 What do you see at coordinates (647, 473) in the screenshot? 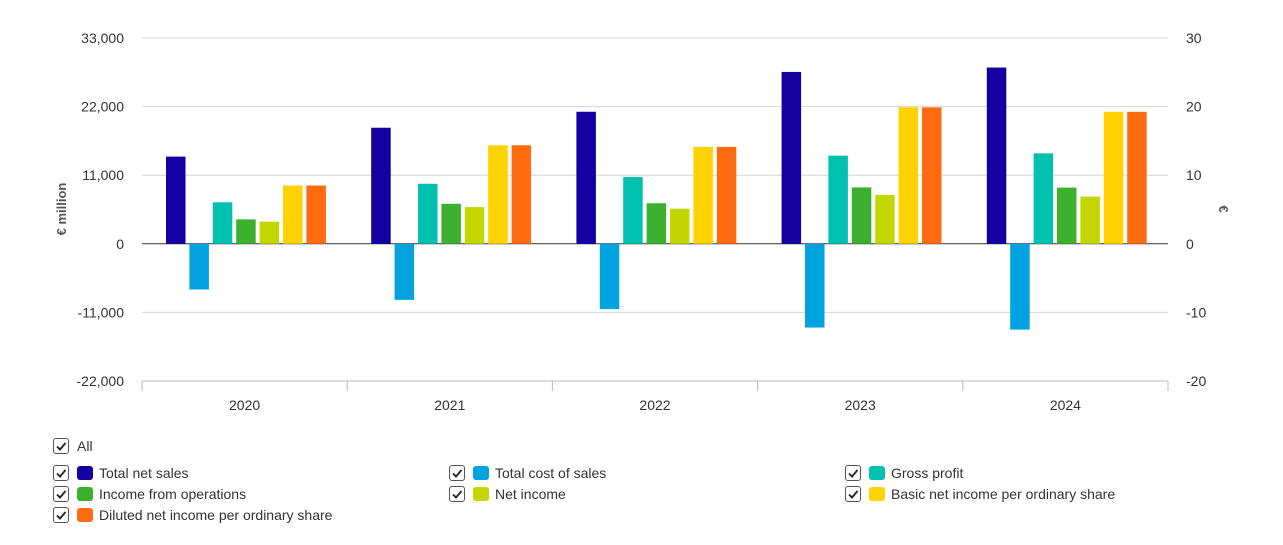
I see `legend-item: Total cost of sales` at bounding box center [647, 473].